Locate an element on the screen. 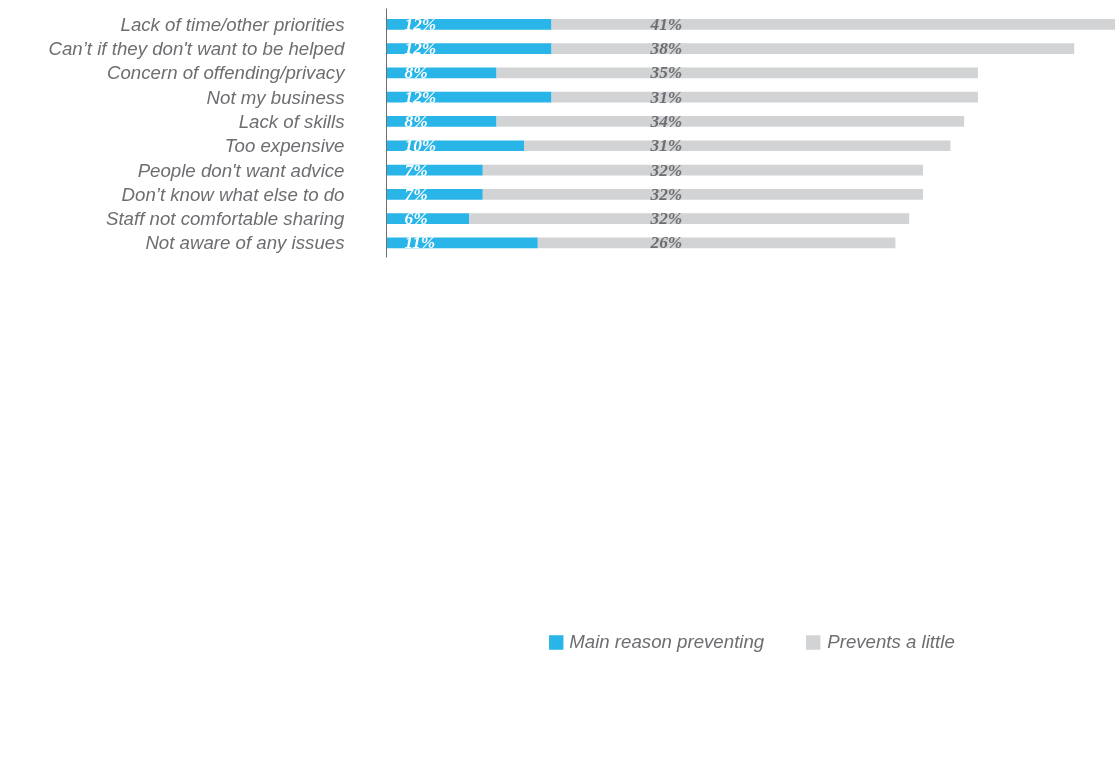 Image resolution: width=1115 pixels, height=777 pixels. y-tick-label: Lack of time/other priorities is located at coordinates (232, 24).